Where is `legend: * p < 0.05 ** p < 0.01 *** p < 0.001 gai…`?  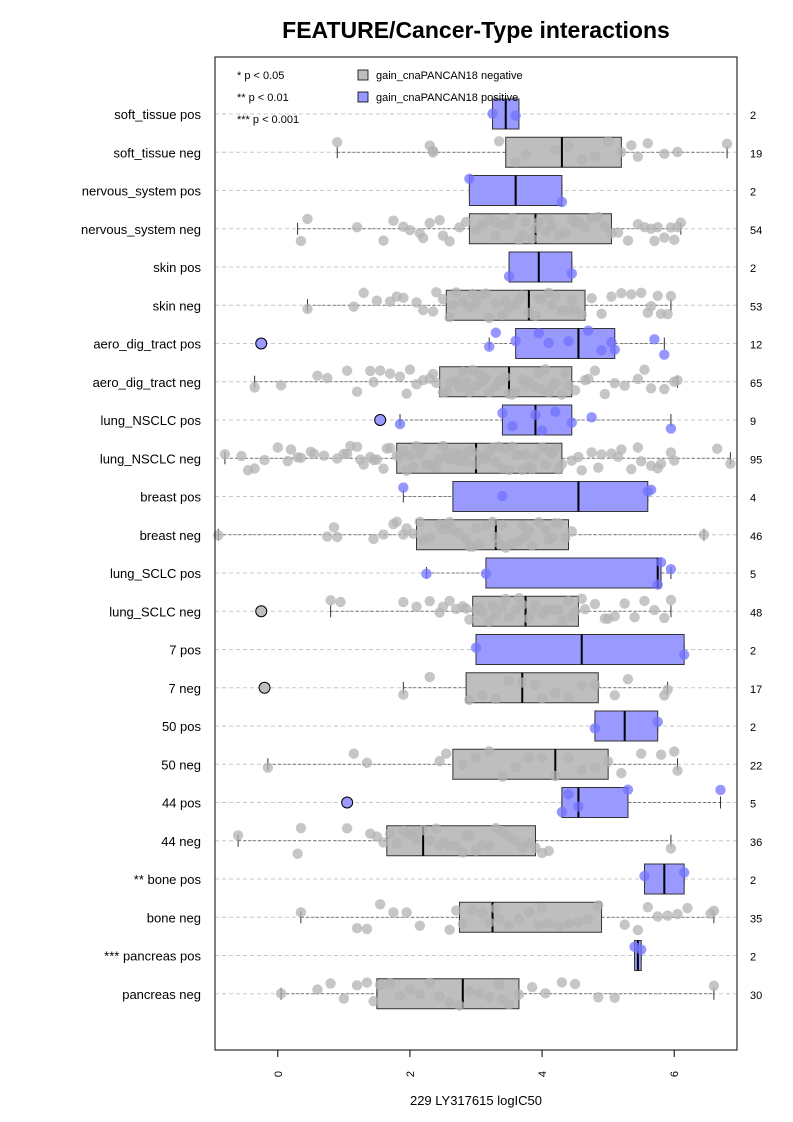
legend: * p < 0.05 ** p < 0.01 *** p < 0.001 gai… is located at coordinates (380, 97).